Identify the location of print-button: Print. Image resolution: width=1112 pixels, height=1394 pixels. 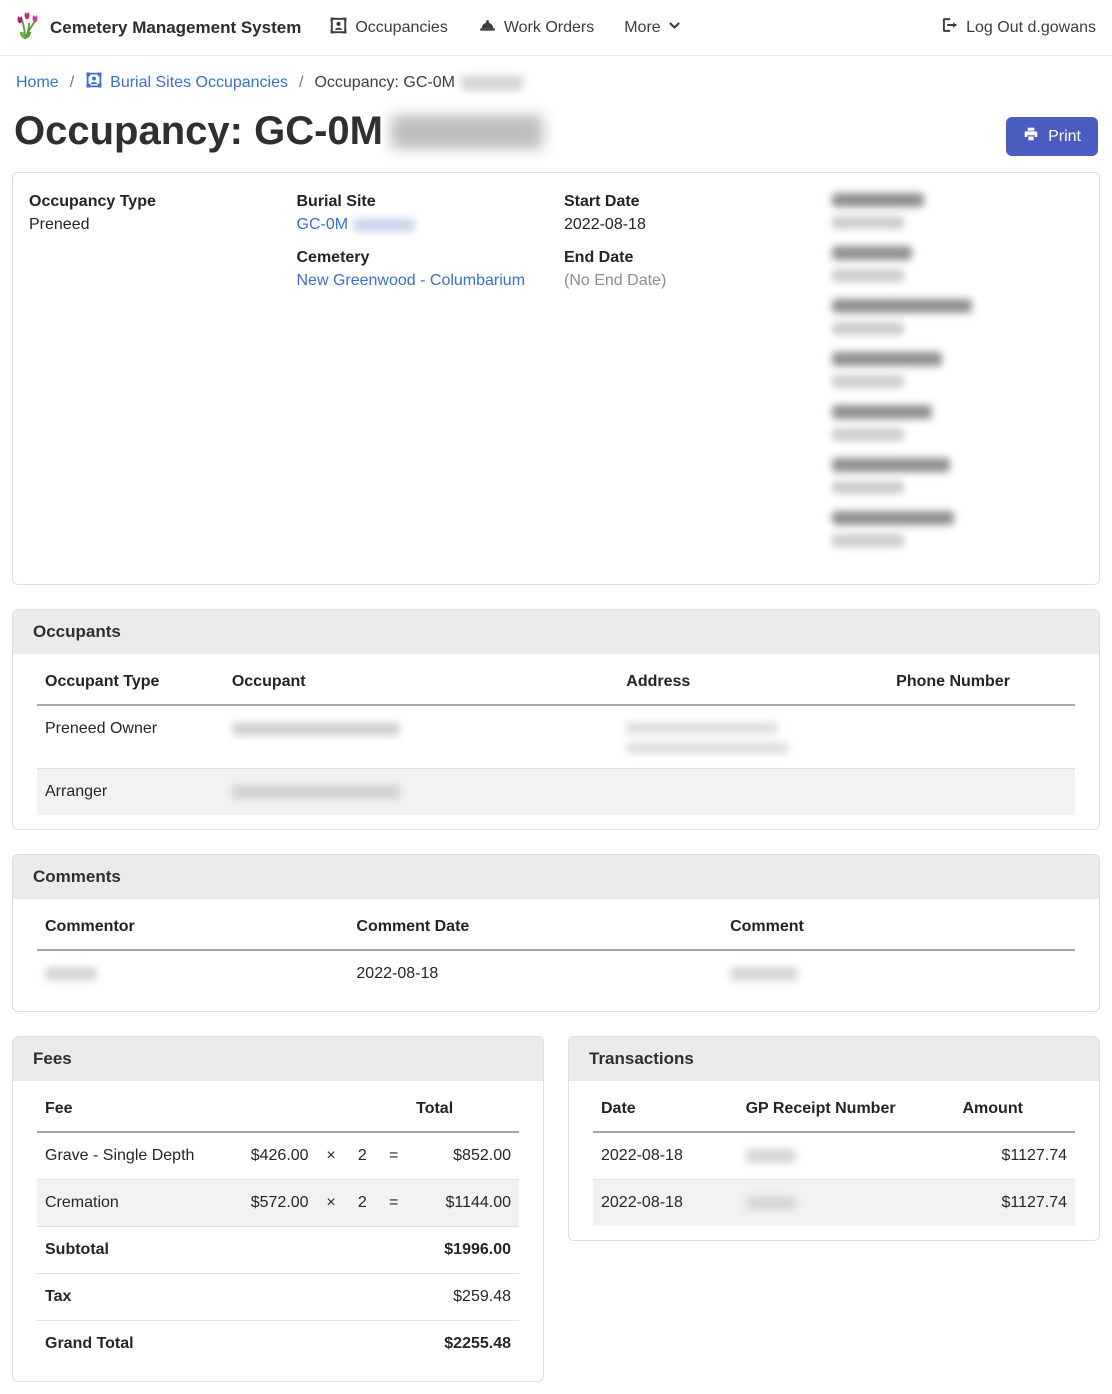
(1052, 136).